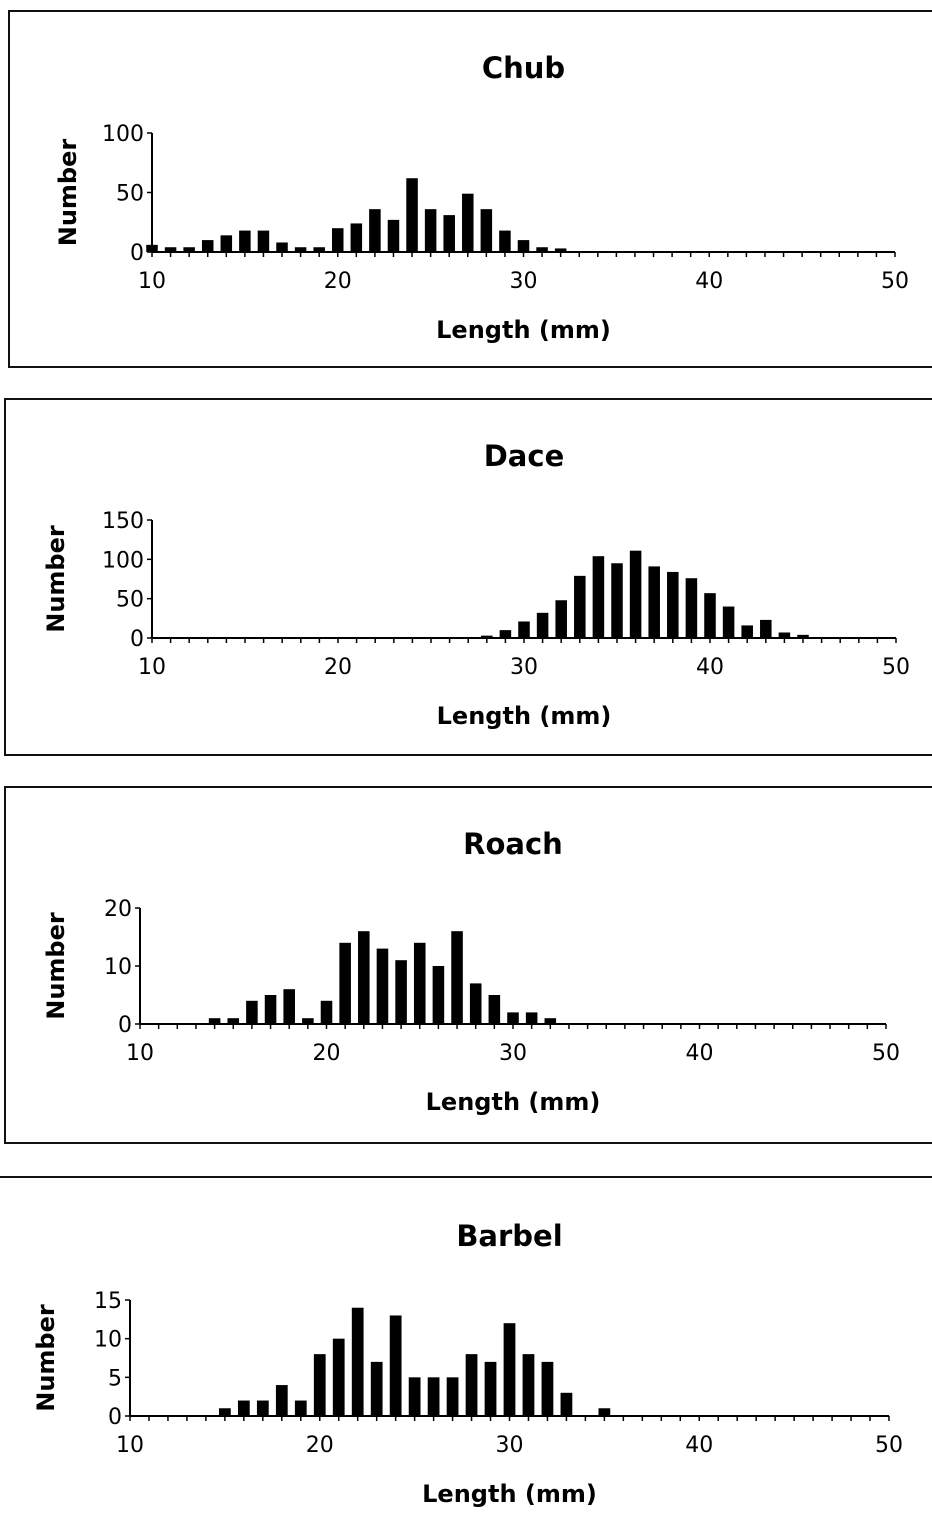 This screenshot has height=1534, width=932. Describe the element at coordinates (115, 1378) in the screenshot. I see `y-tick-label: 5` at that location.